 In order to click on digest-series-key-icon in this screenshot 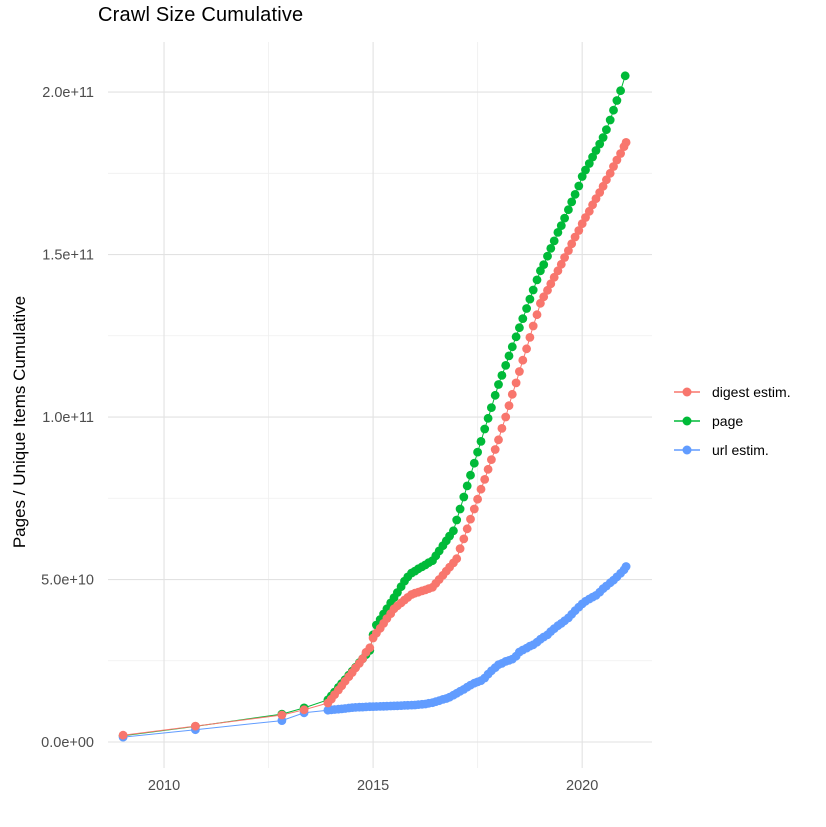, I will do `click(687, 392)`.